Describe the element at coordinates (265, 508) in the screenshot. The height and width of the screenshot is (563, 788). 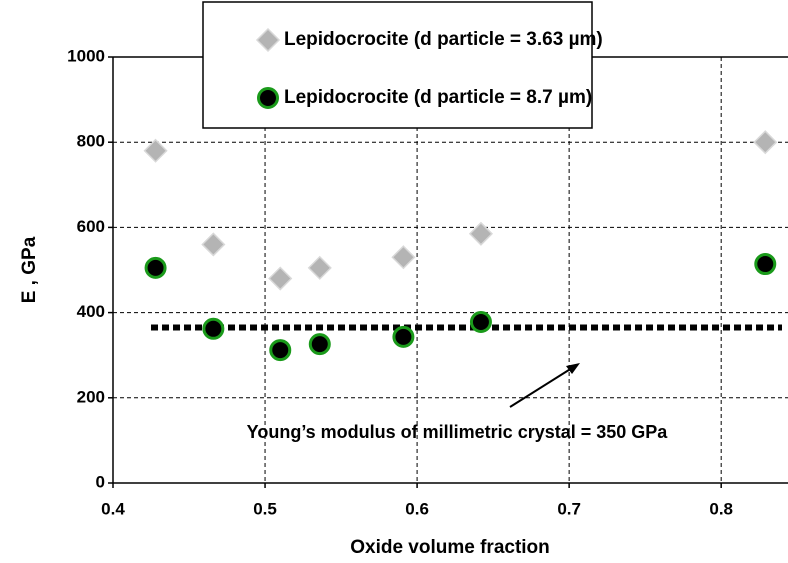
I see `x-tick-label: 0.5` at that location.